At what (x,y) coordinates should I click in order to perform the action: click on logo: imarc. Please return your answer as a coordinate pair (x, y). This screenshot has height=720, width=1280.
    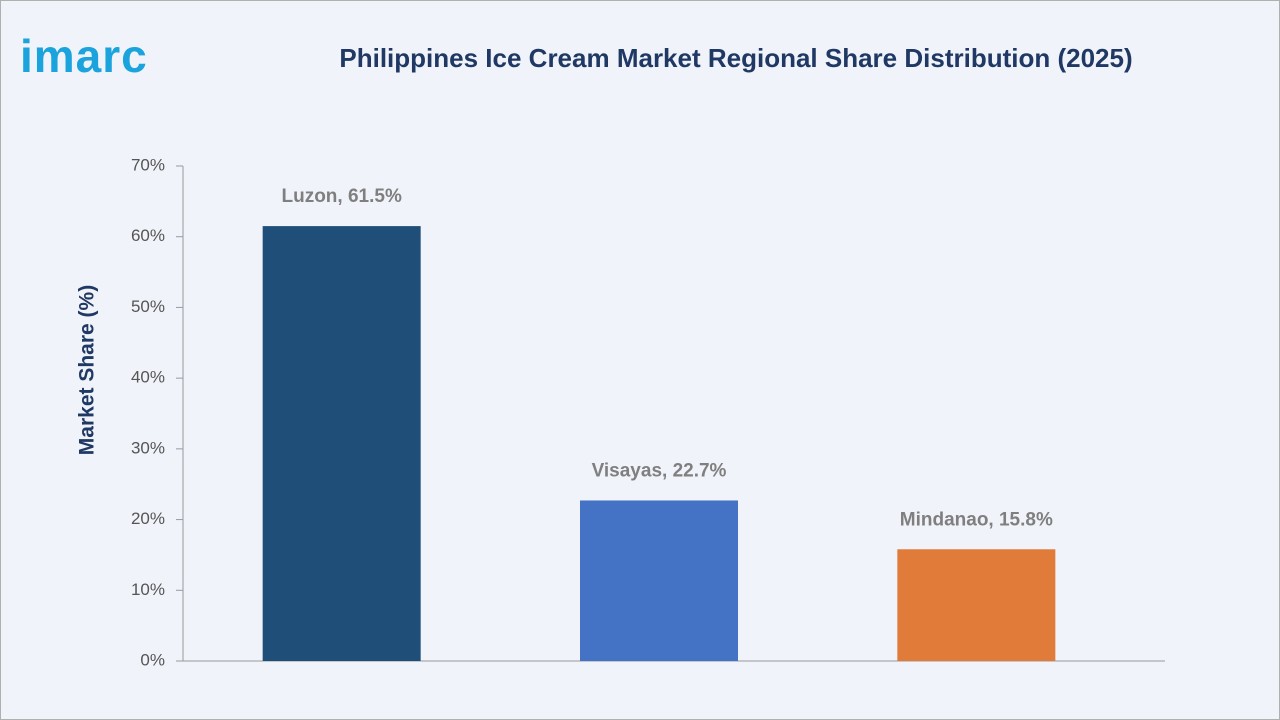
    Looking at the image, I should click on (84, 56).